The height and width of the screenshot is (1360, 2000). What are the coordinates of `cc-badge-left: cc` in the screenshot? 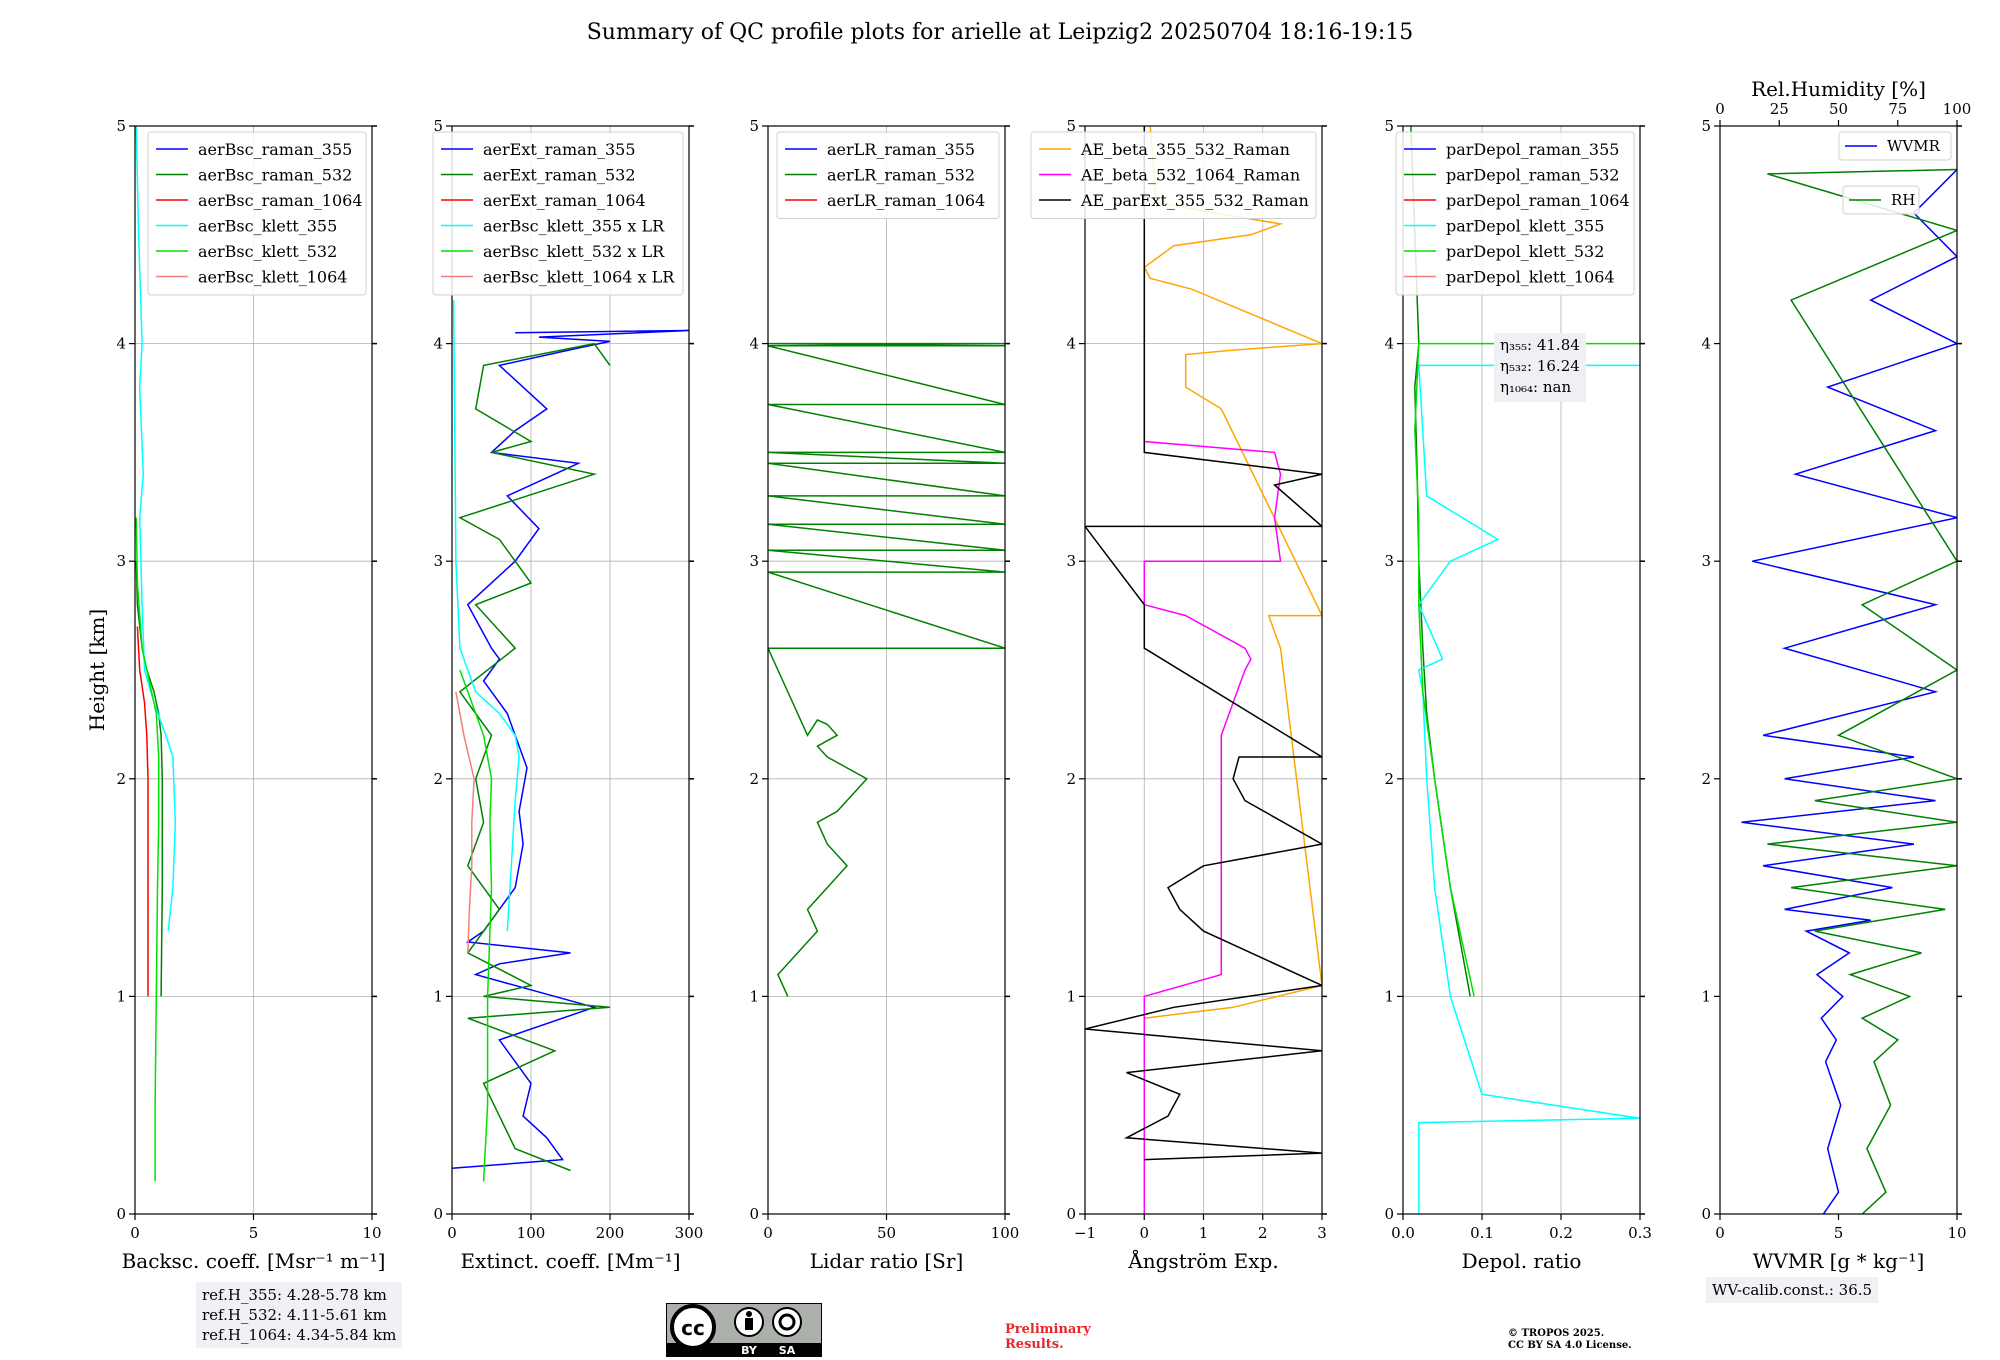 It's located at (693, 1328).